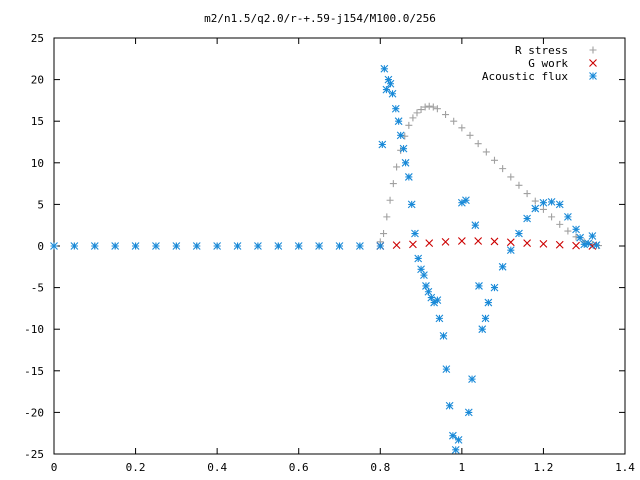  I want to click on y-tick-label: 20, so click(37, 80).